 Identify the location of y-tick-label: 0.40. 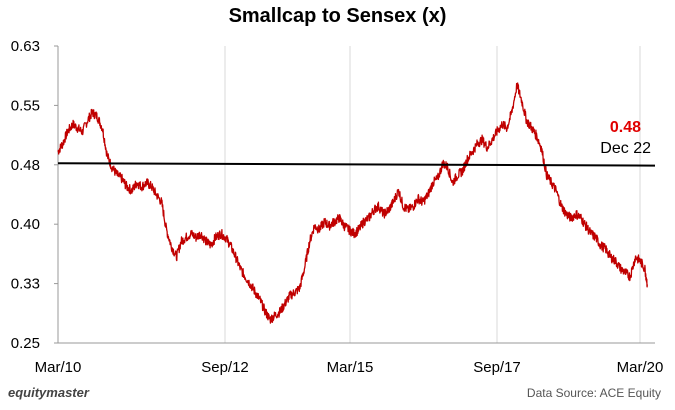
(25, 224).